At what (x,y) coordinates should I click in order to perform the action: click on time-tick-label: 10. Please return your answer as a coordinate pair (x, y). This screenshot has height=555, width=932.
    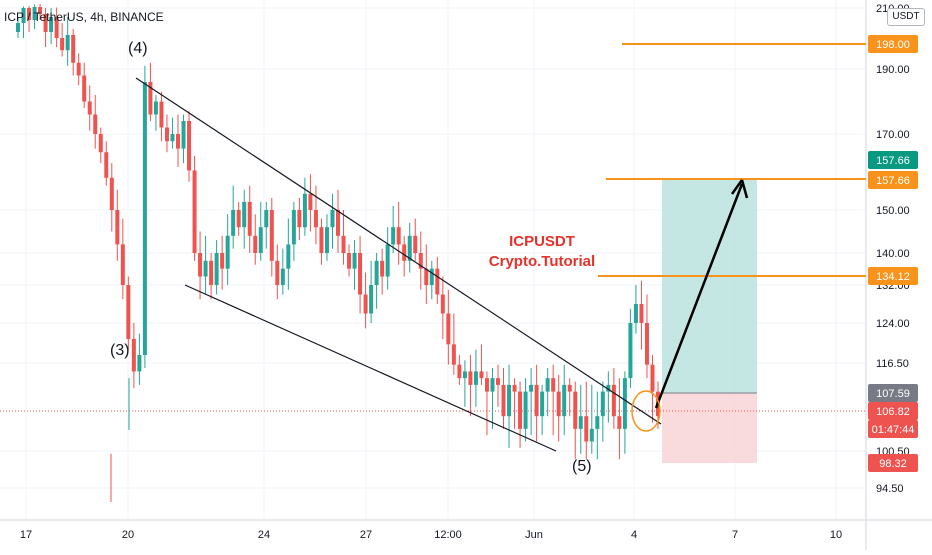
    Looking at the image, I should click on (836, 535).